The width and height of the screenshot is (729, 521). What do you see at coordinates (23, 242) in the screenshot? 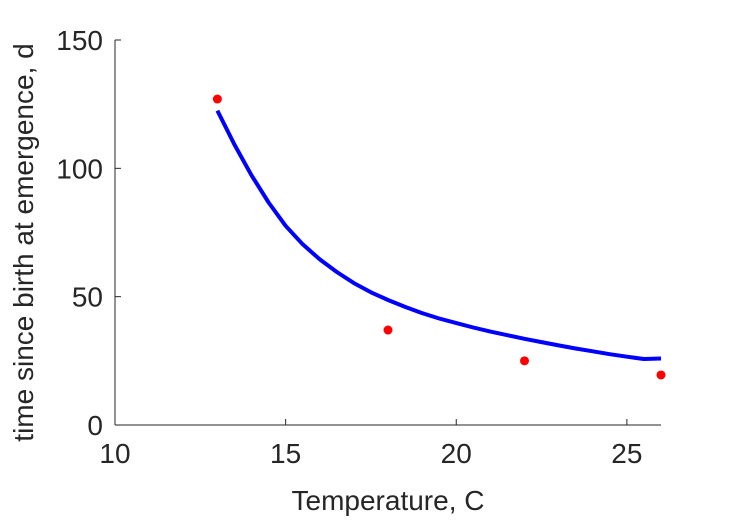
I see `y-axis-label: time since birth at emergence, d` at bounding box center [23, 242].